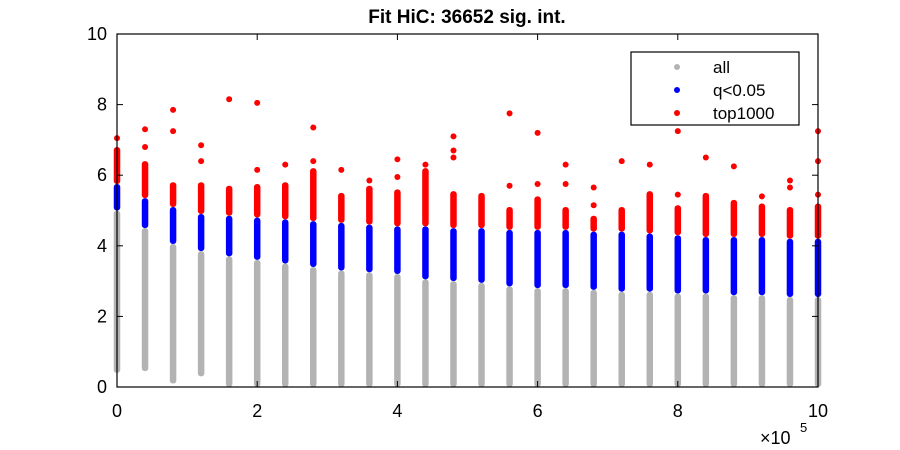  What do you see at coordinates (102, 246) in the screenshot?
I see `y-tick-label: 4` at bounding box center [102, 246].